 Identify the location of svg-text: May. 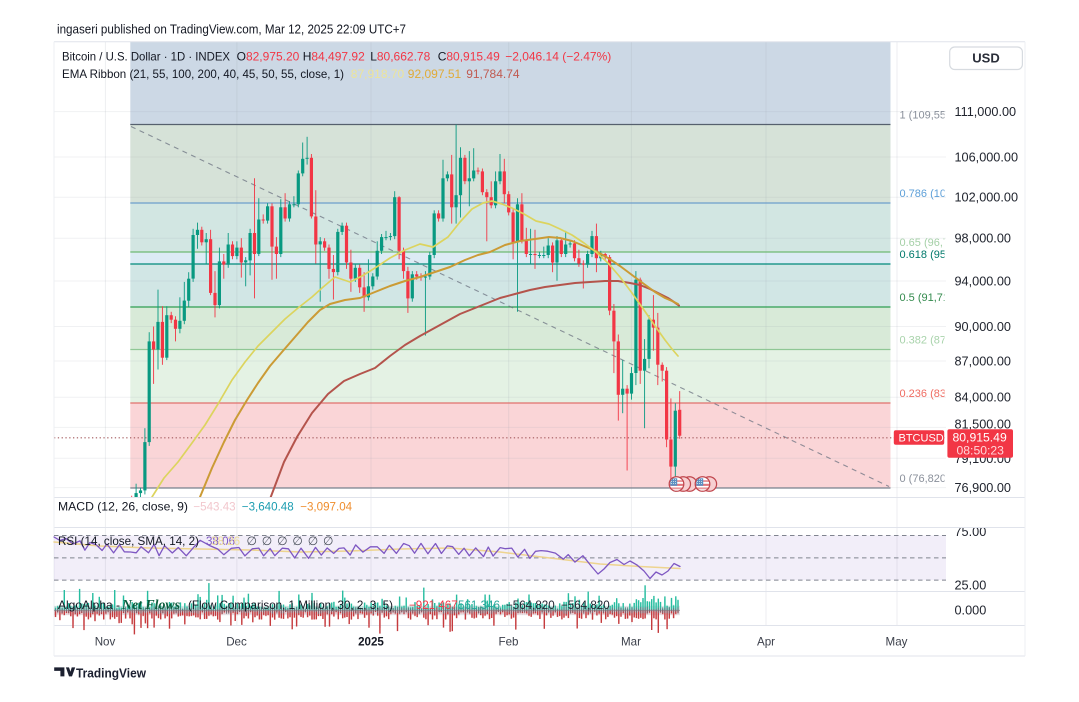
(897, 642).